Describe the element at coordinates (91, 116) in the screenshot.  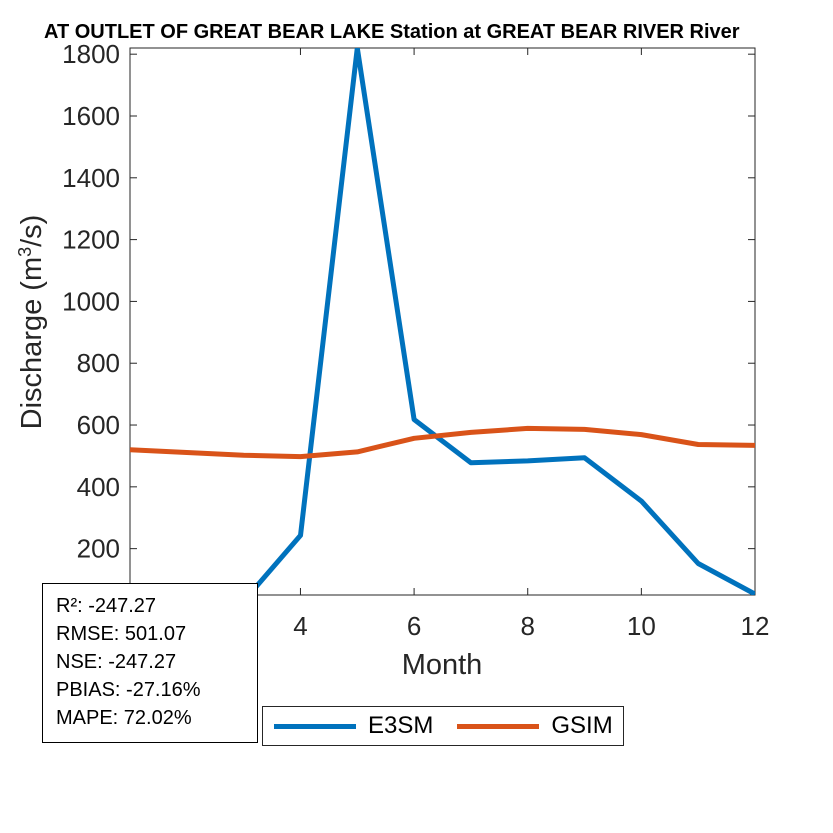
I see `y-tick-label: 1600` at that location.